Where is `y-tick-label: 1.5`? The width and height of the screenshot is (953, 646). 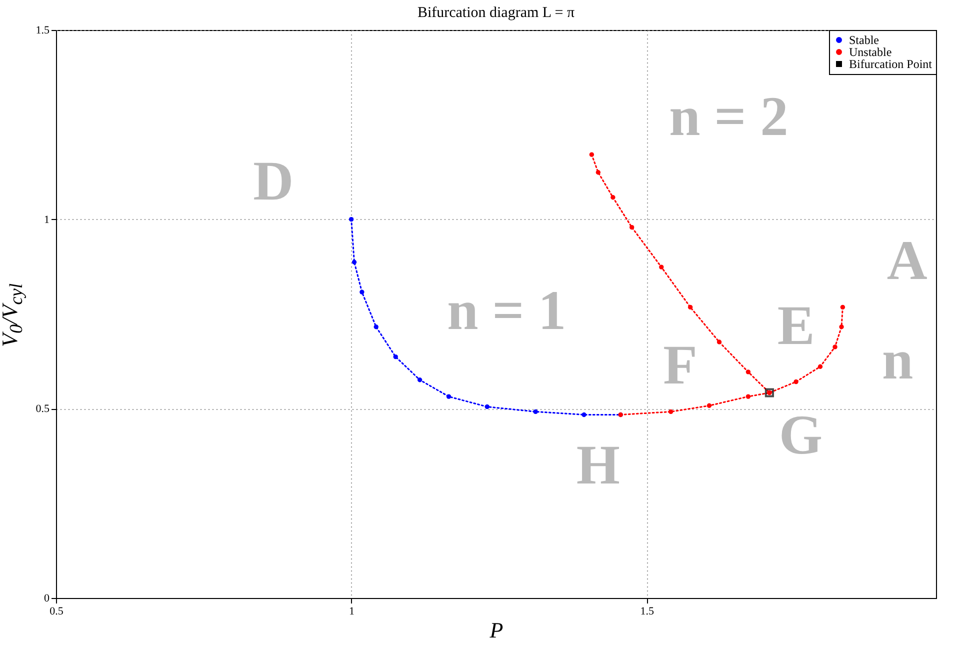 y-tick-label: 1.5 is located at coordinates (43, 30).